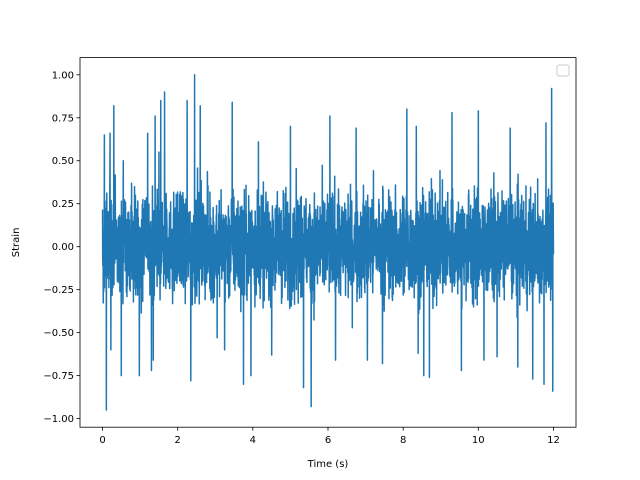 This screenshot has height=480, width=640. Describe the element at coordinates (403, 440) in the screenshot. I see `x-tick-label: 8` at that location.